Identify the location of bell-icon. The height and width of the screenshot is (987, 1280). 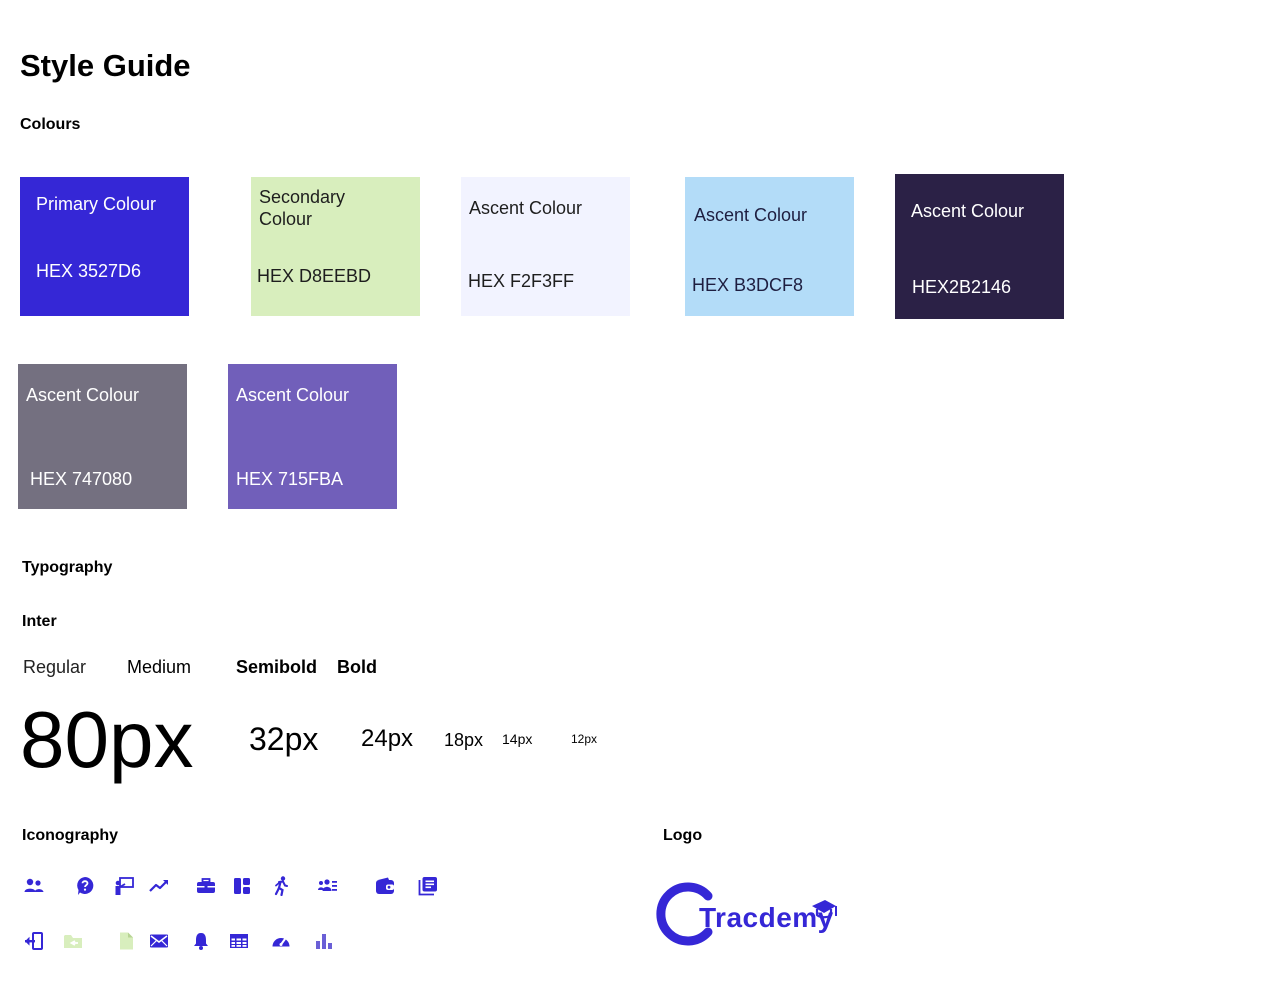
(201, 941).